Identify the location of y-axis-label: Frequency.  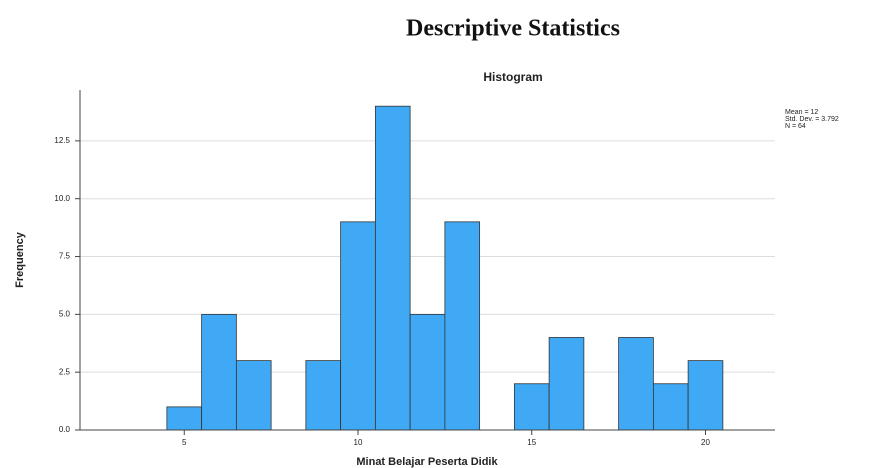
(20, 259).